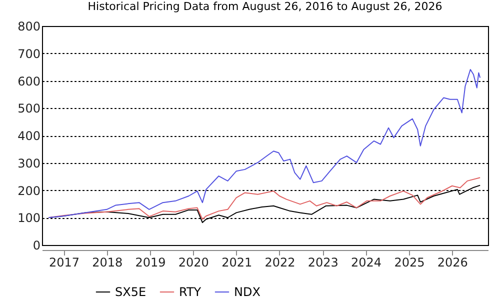  I want to click on x-tick-label: 2021, so click(237, 263).